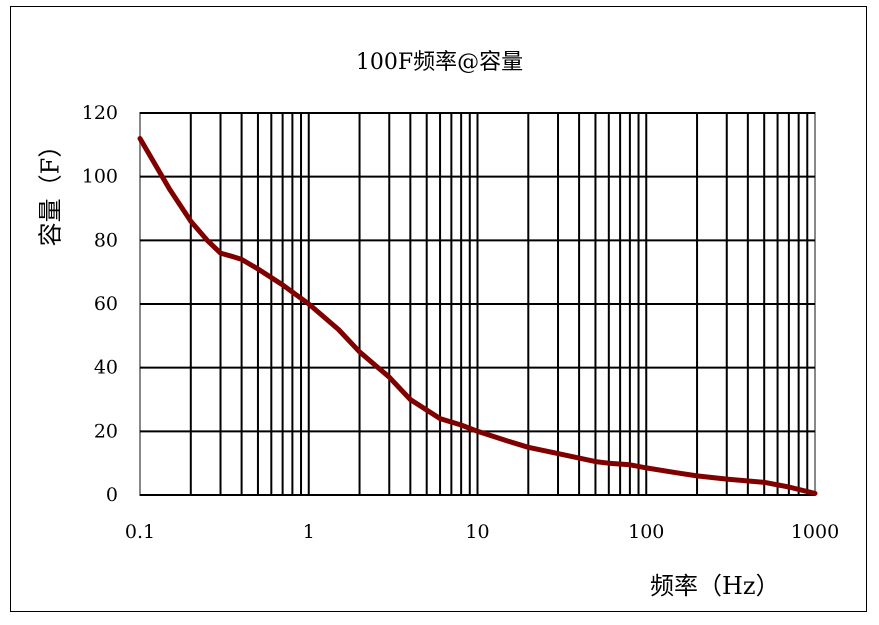 The height and width of the screenshot is (625, 879). What do you see at coordinates (106, 368) in the screenshot?
I see `y-tick-label: 40` at bounding box center [106, 368].